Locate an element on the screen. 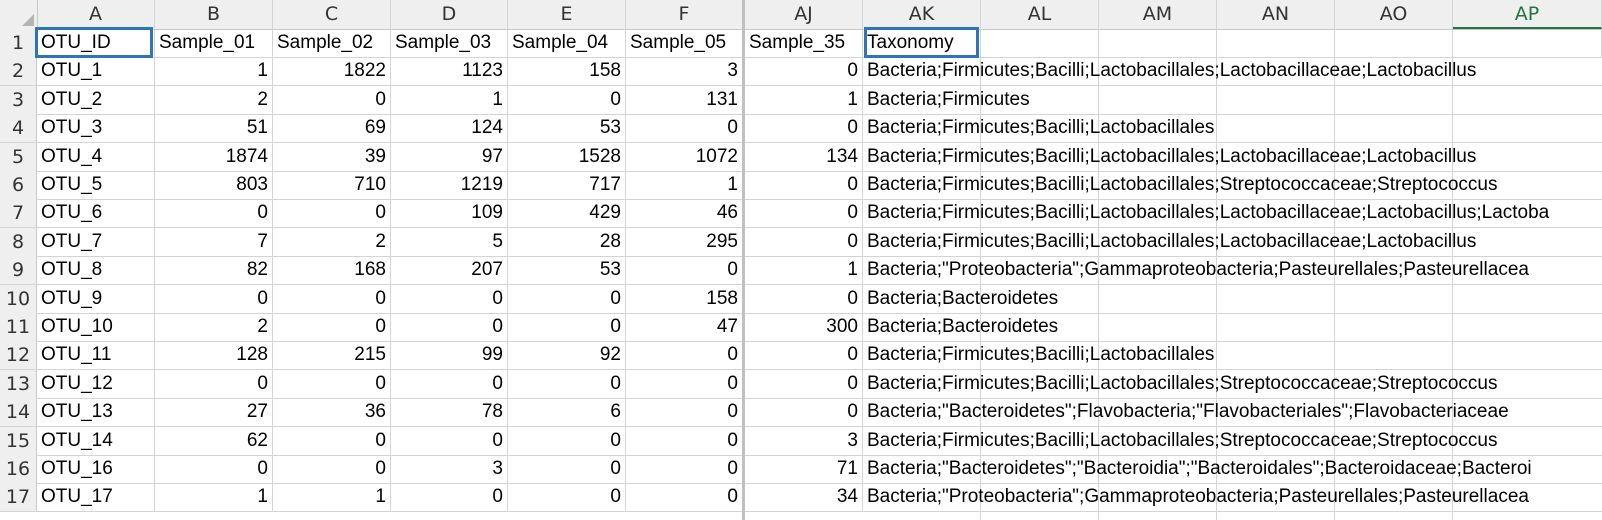  header-cell: Sample_04 is located at coordinates (567, 43).